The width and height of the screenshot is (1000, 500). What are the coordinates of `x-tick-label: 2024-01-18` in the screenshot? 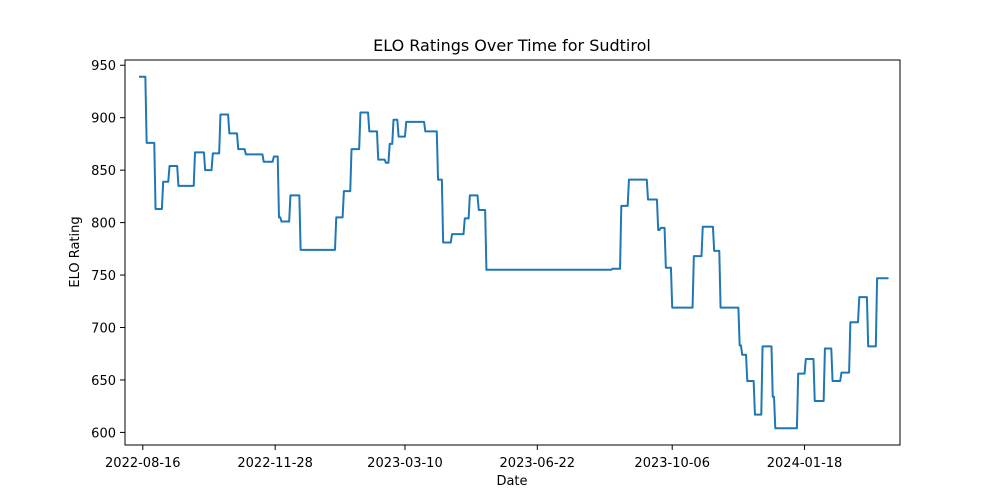 It's located at (805, 463).